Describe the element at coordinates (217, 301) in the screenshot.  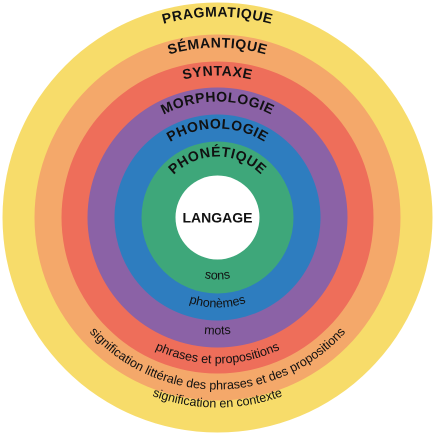
I see `ring-description-phonologie: phonèmes` at that location.